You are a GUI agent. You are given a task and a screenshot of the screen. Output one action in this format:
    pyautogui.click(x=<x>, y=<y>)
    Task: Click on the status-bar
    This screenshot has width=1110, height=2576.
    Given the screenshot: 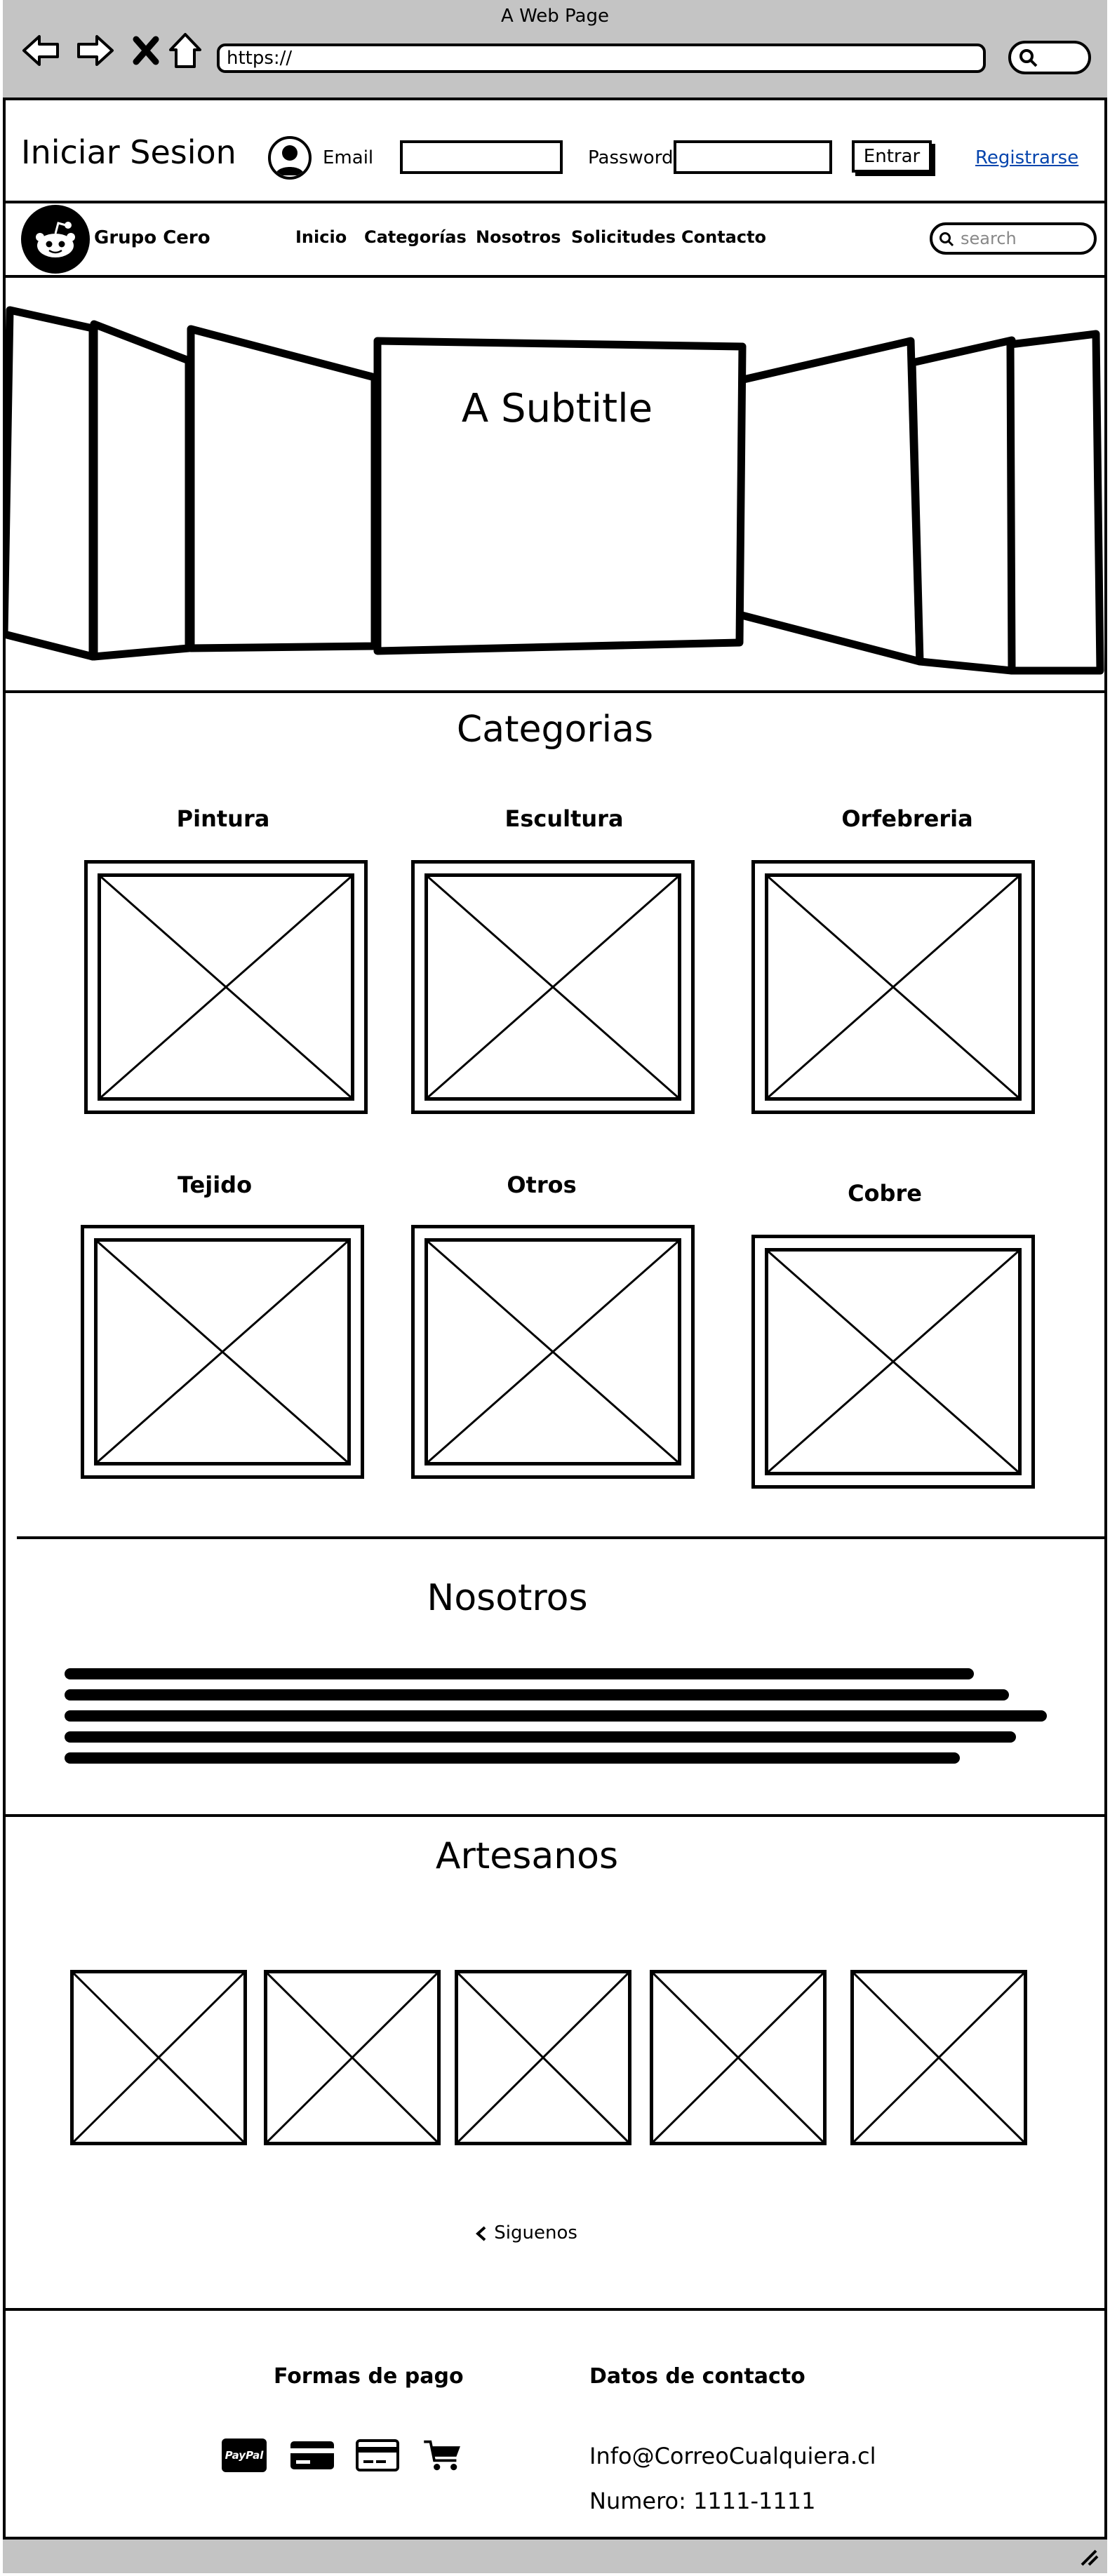 What is the action you would take?
    pyautogui.click(x=555, y=2555)
    